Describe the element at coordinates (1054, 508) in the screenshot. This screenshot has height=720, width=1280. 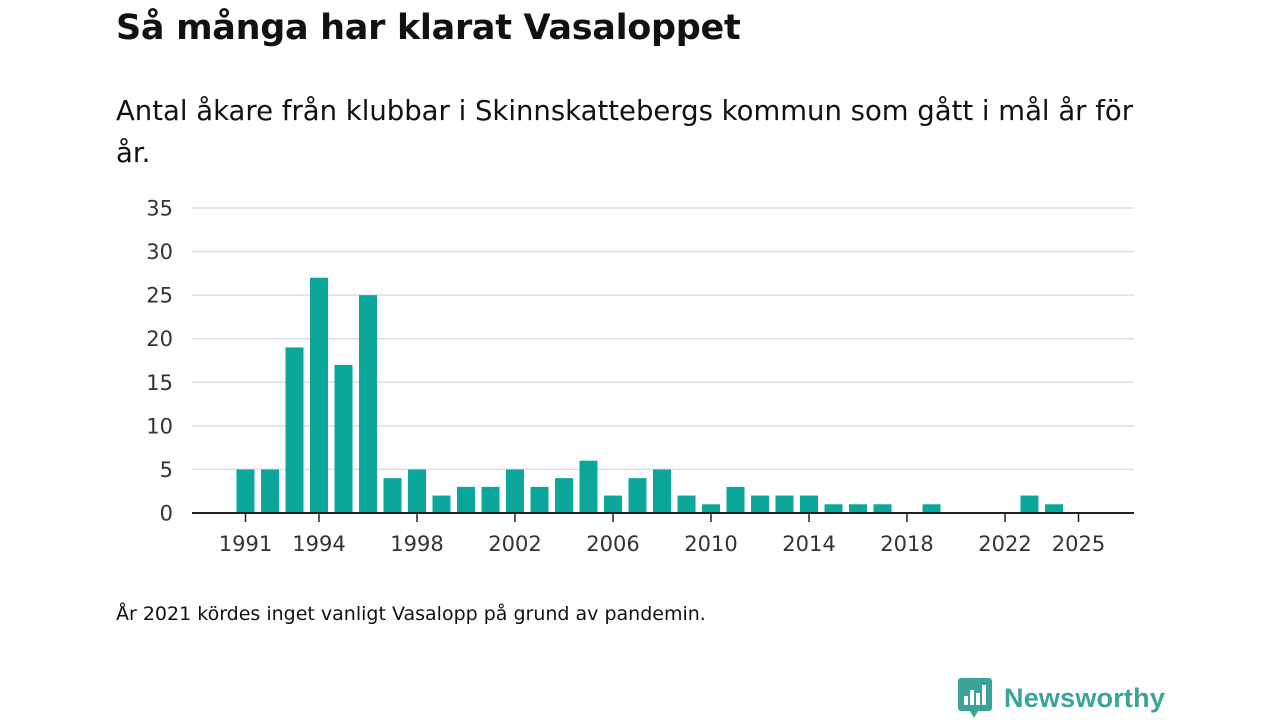
I see `bar-2024` at that location.